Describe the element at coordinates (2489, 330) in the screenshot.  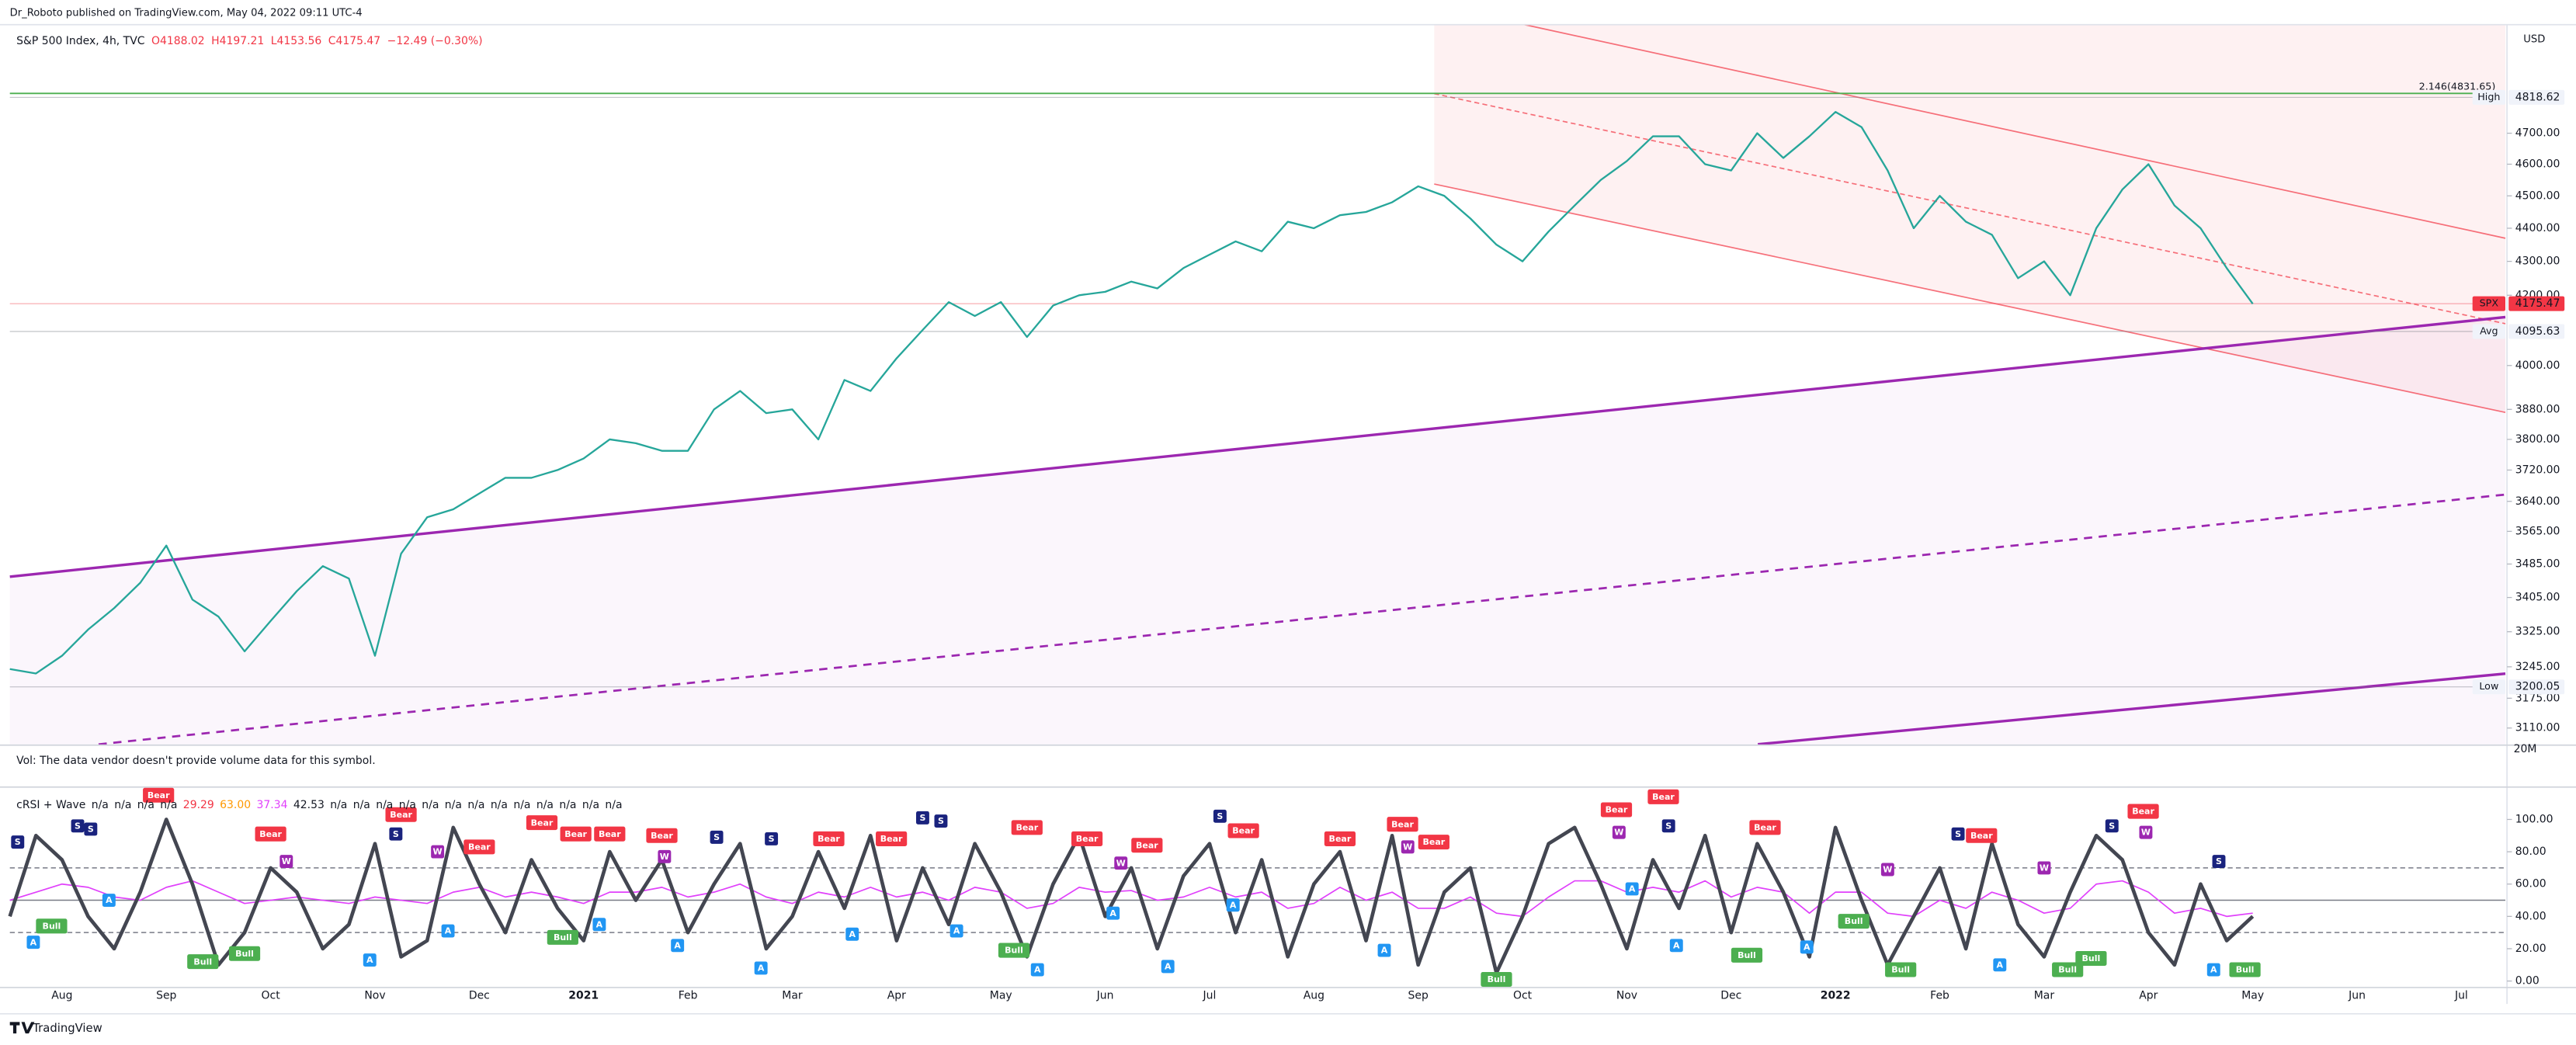
I see `hline-name: Avg` at that location.